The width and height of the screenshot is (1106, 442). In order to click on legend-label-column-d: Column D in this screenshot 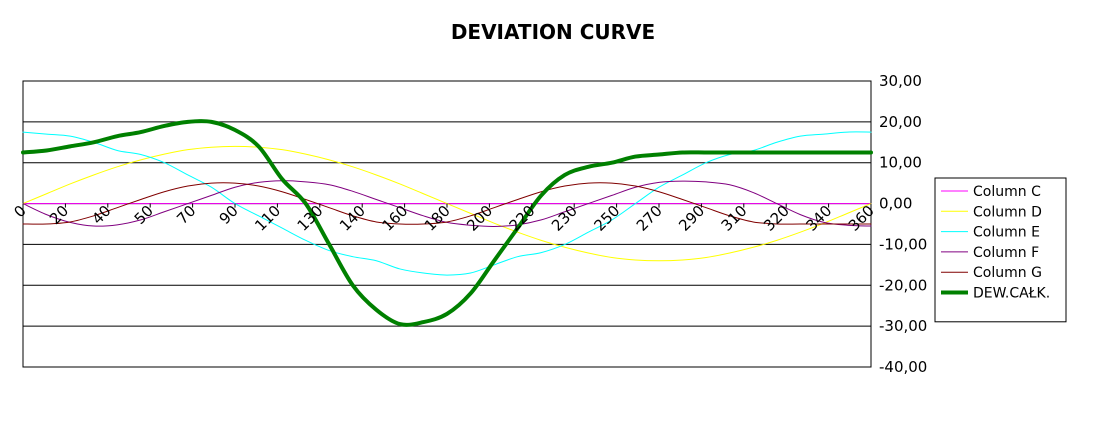, I will do `click(1007, 212)`.